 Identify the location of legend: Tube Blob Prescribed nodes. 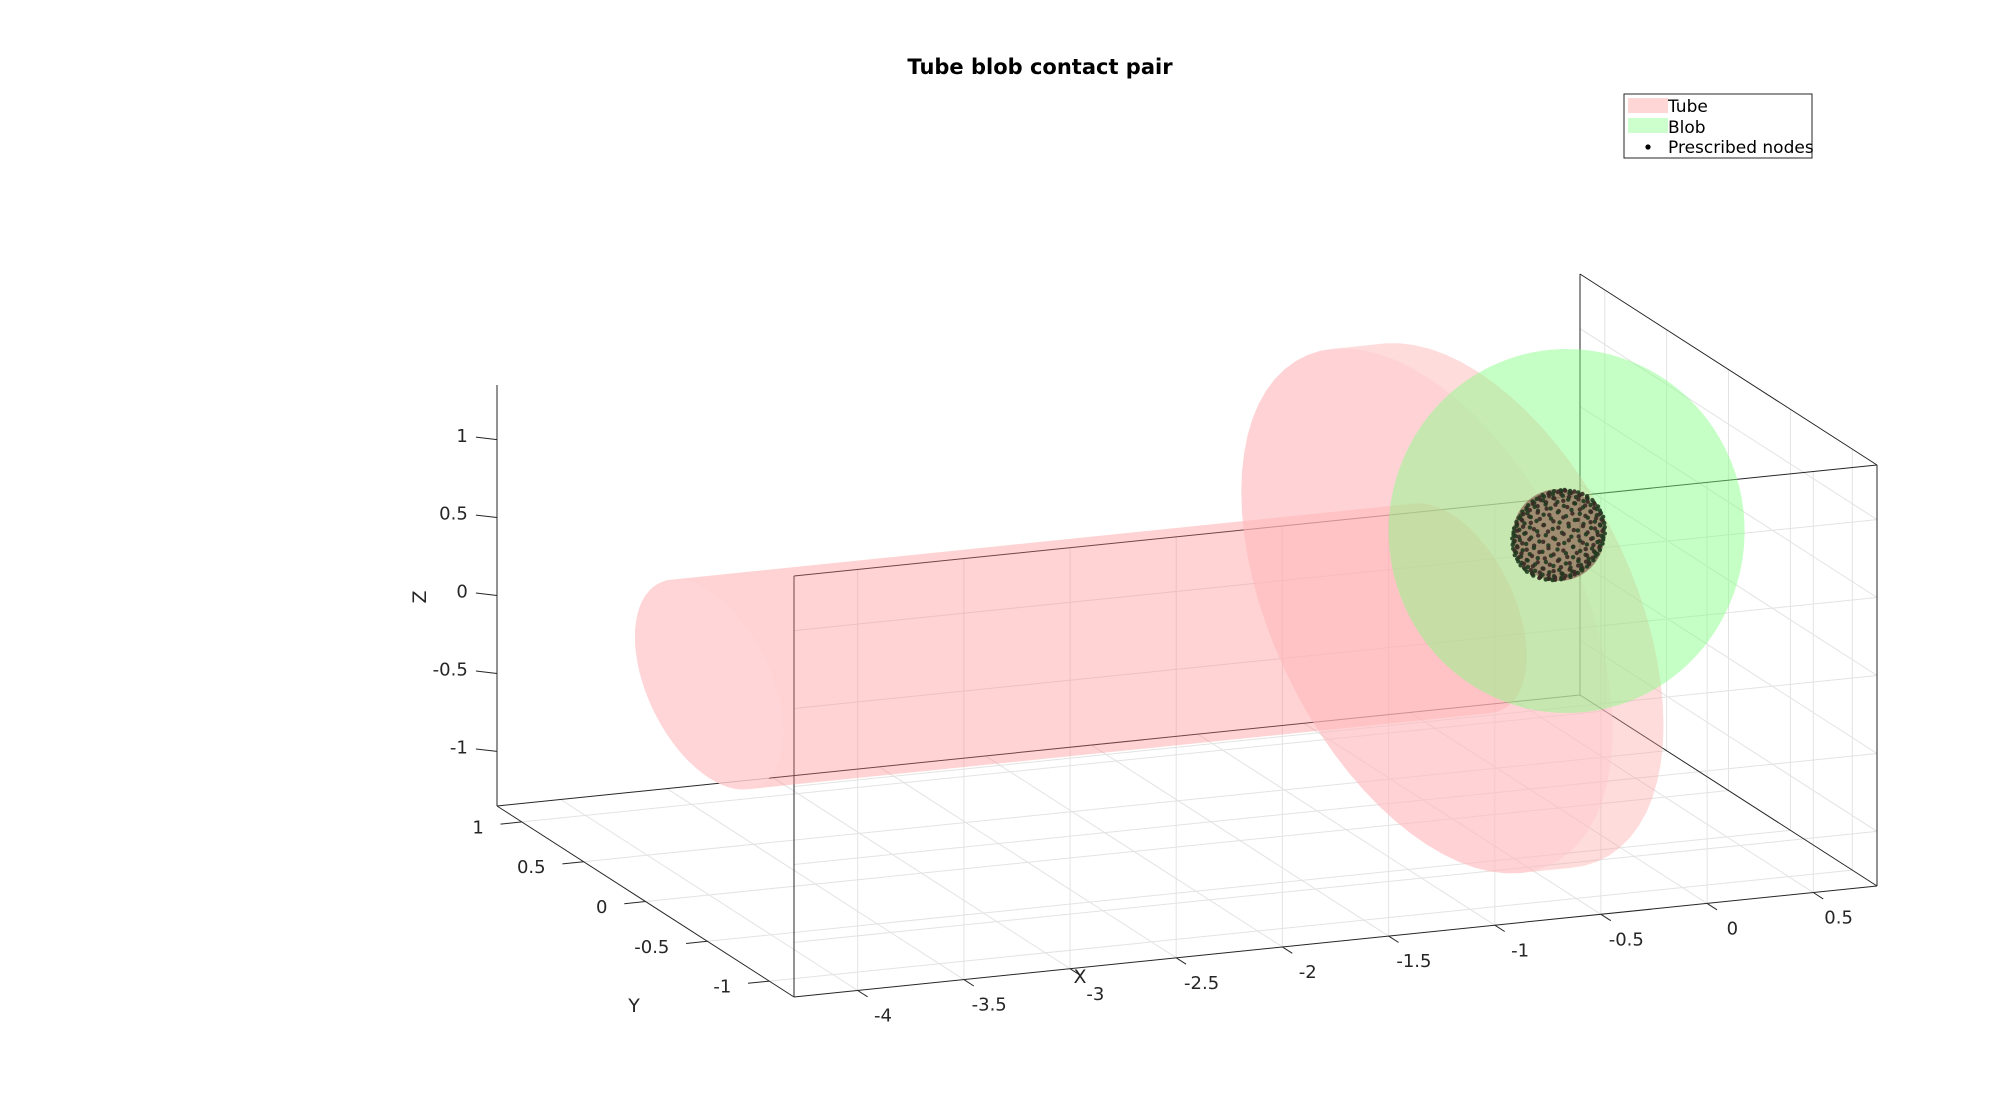
(1718, 126).